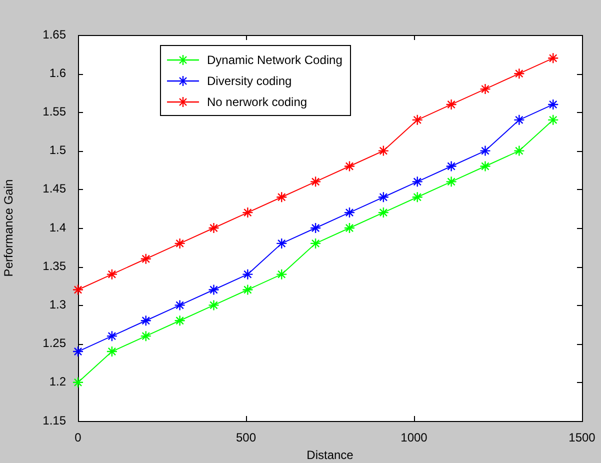 The image size is (601, 463). Describe the element at coordinates (54, 111) in the screenshot. I see `y-tick-label: 1.55` at that location.